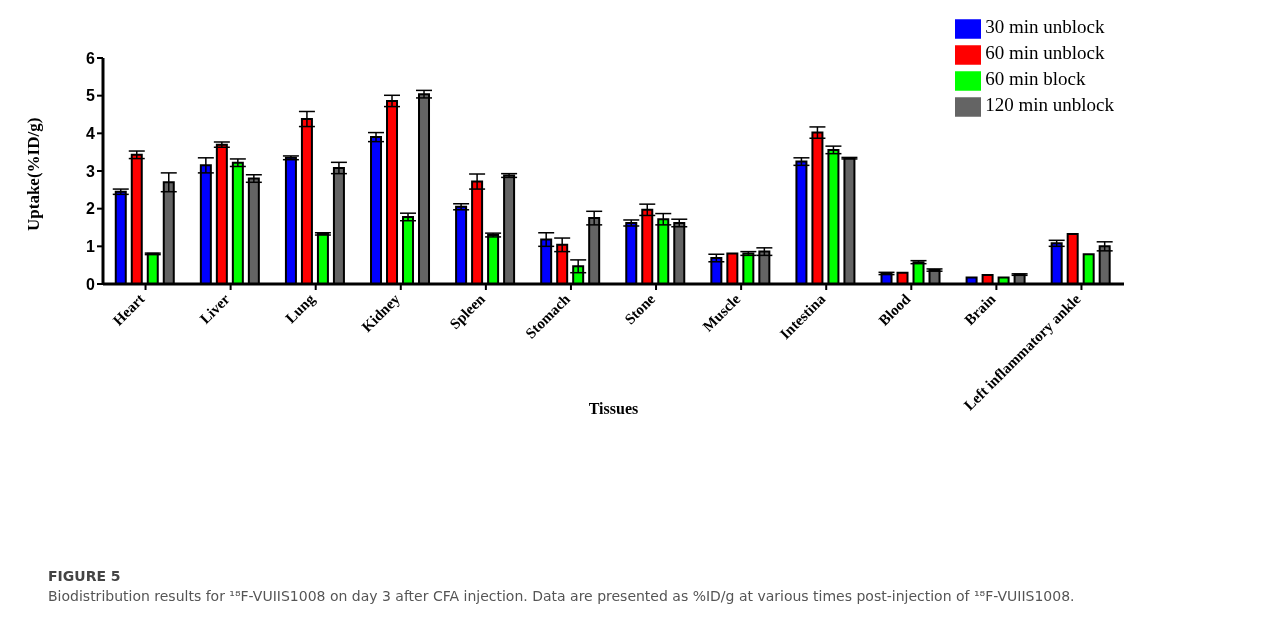 The height and width of the screenshot is (641, 1282). I want to click on text: Biodistribution results for ¹⁸F-VUIIS1008 on day 3 after CFA injection. Data are presented as %ID/g at various times post-injection of ¹⁸F-VUIIS1008., so click(562, 596).